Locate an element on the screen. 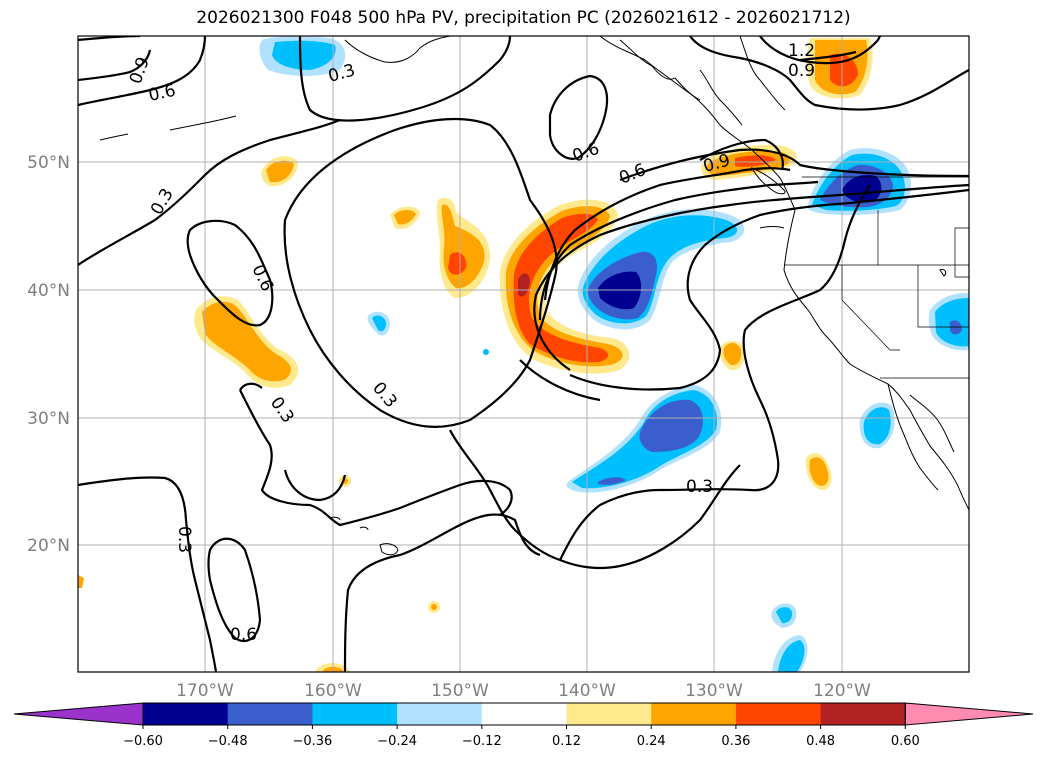  colorbar-tick-label: −0.60 is located at coordinates (143, 741).